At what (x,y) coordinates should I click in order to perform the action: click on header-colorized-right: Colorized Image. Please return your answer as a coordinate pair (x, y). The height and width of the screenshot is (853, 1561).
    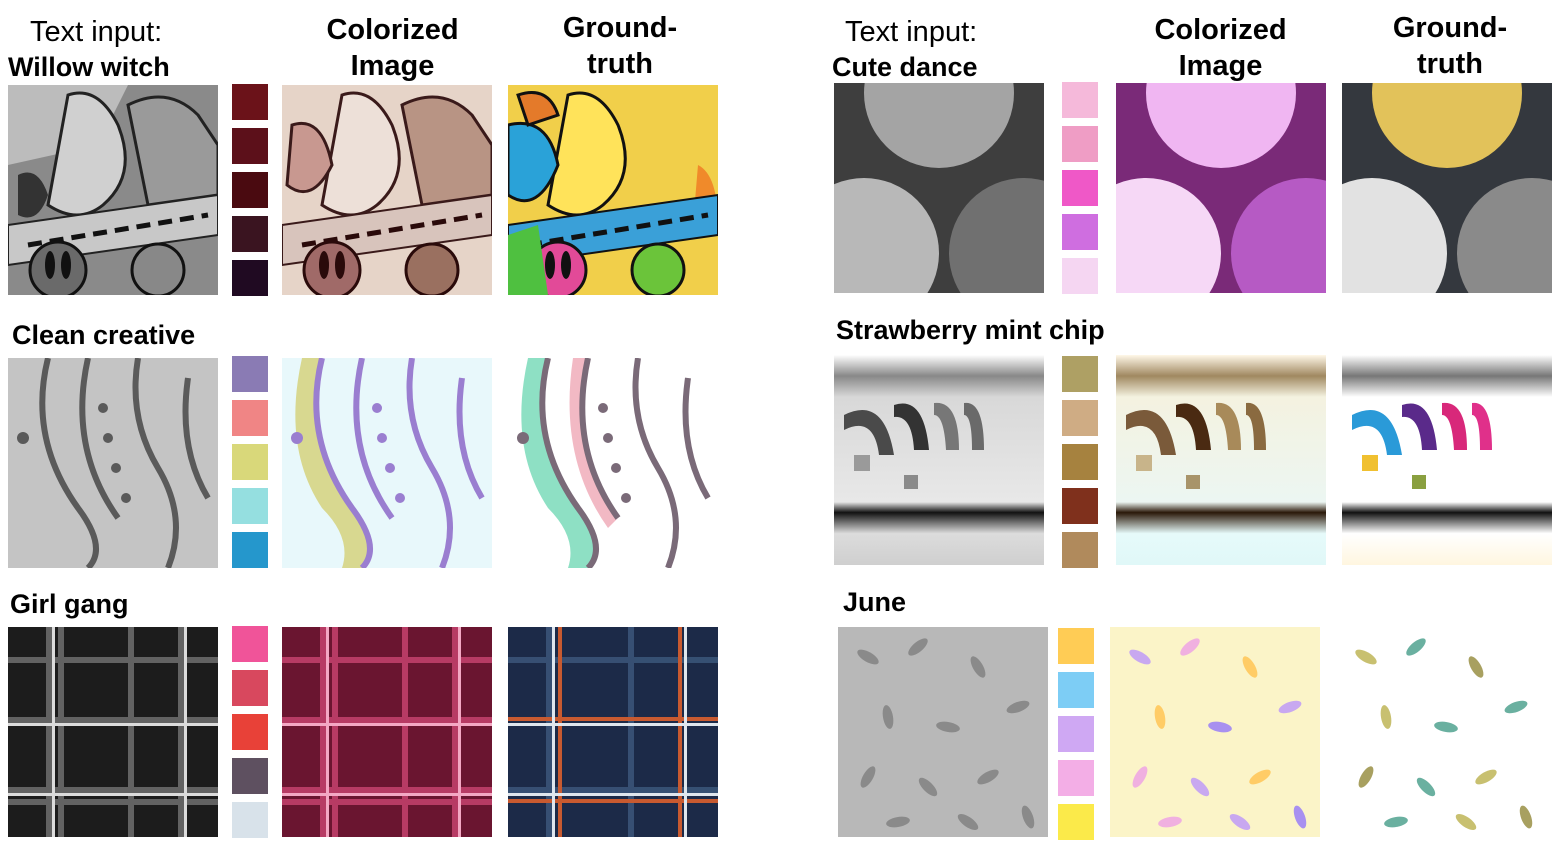
    Looking at the image, I should click on (1220, 48).